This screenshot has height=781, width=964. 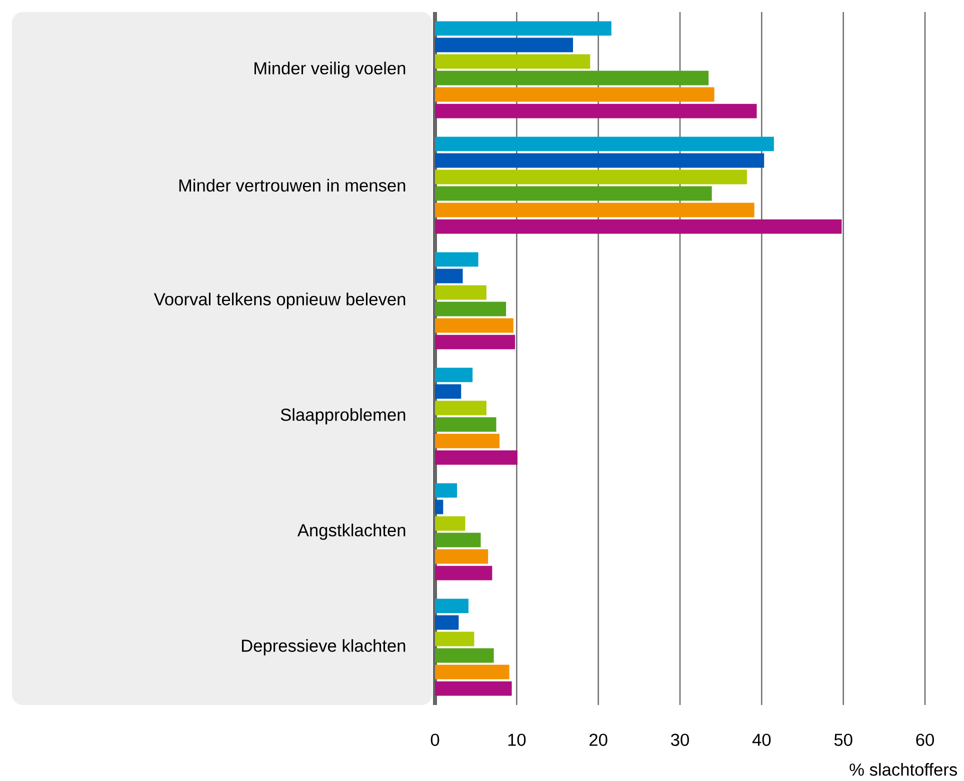 What do you see at coordinates (330, 70) in the screenshot?
I see `y-tick-label: Minder veilig voelen` at bounding box center [330, 70].